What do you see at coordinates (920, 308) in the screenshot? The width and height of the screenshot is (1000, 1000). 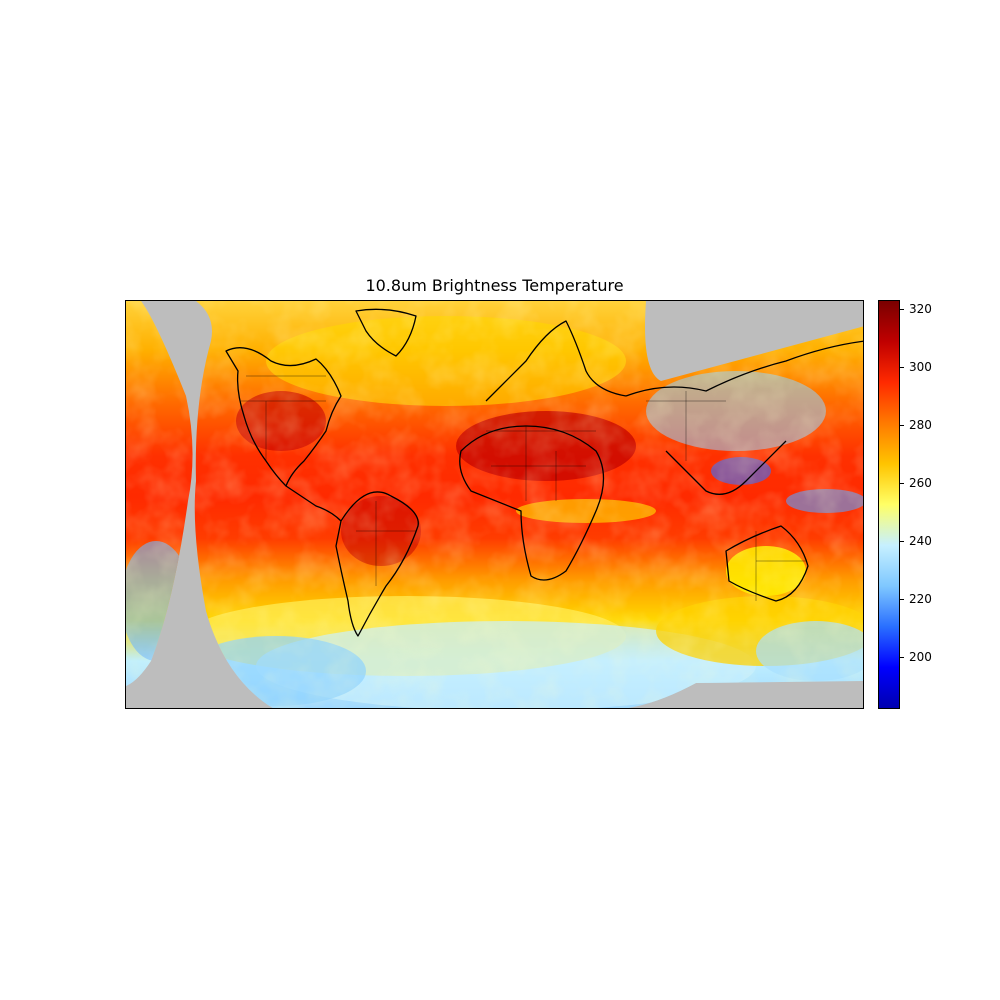 I see `colorbar-tick-label: 320` at bounding box center [920, 308].